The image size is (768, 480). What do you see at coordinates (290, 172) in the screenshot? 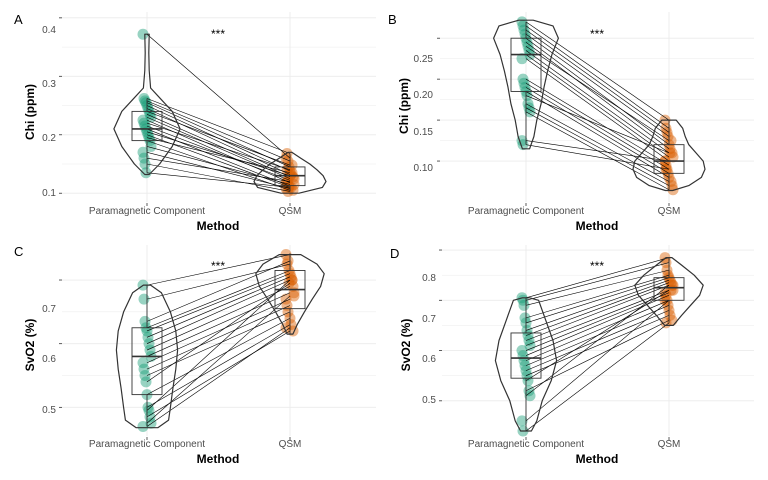
I see `violin-qsm` at bounding box center [290, 172].